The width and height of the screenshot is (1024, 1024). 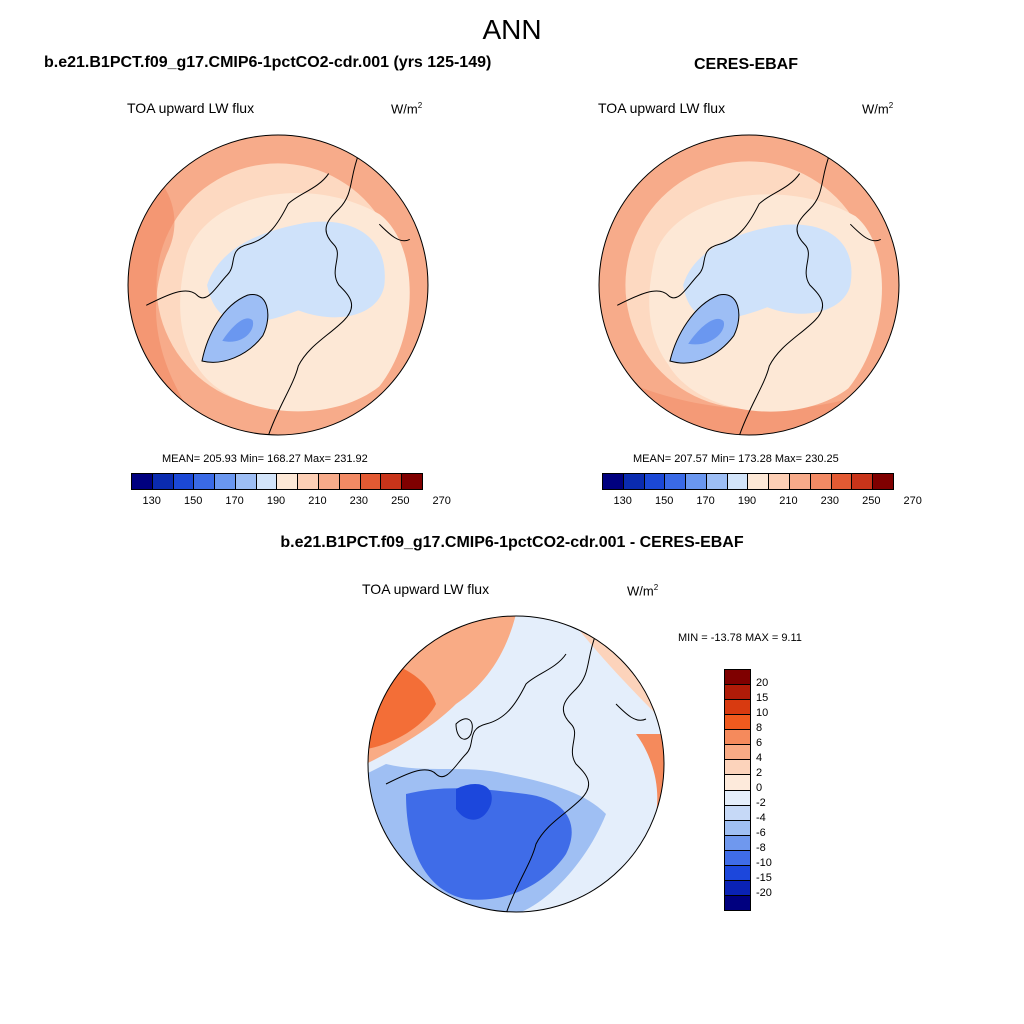 I want to click on colorbar-tick-label: -6, so click(x=761, y=833).